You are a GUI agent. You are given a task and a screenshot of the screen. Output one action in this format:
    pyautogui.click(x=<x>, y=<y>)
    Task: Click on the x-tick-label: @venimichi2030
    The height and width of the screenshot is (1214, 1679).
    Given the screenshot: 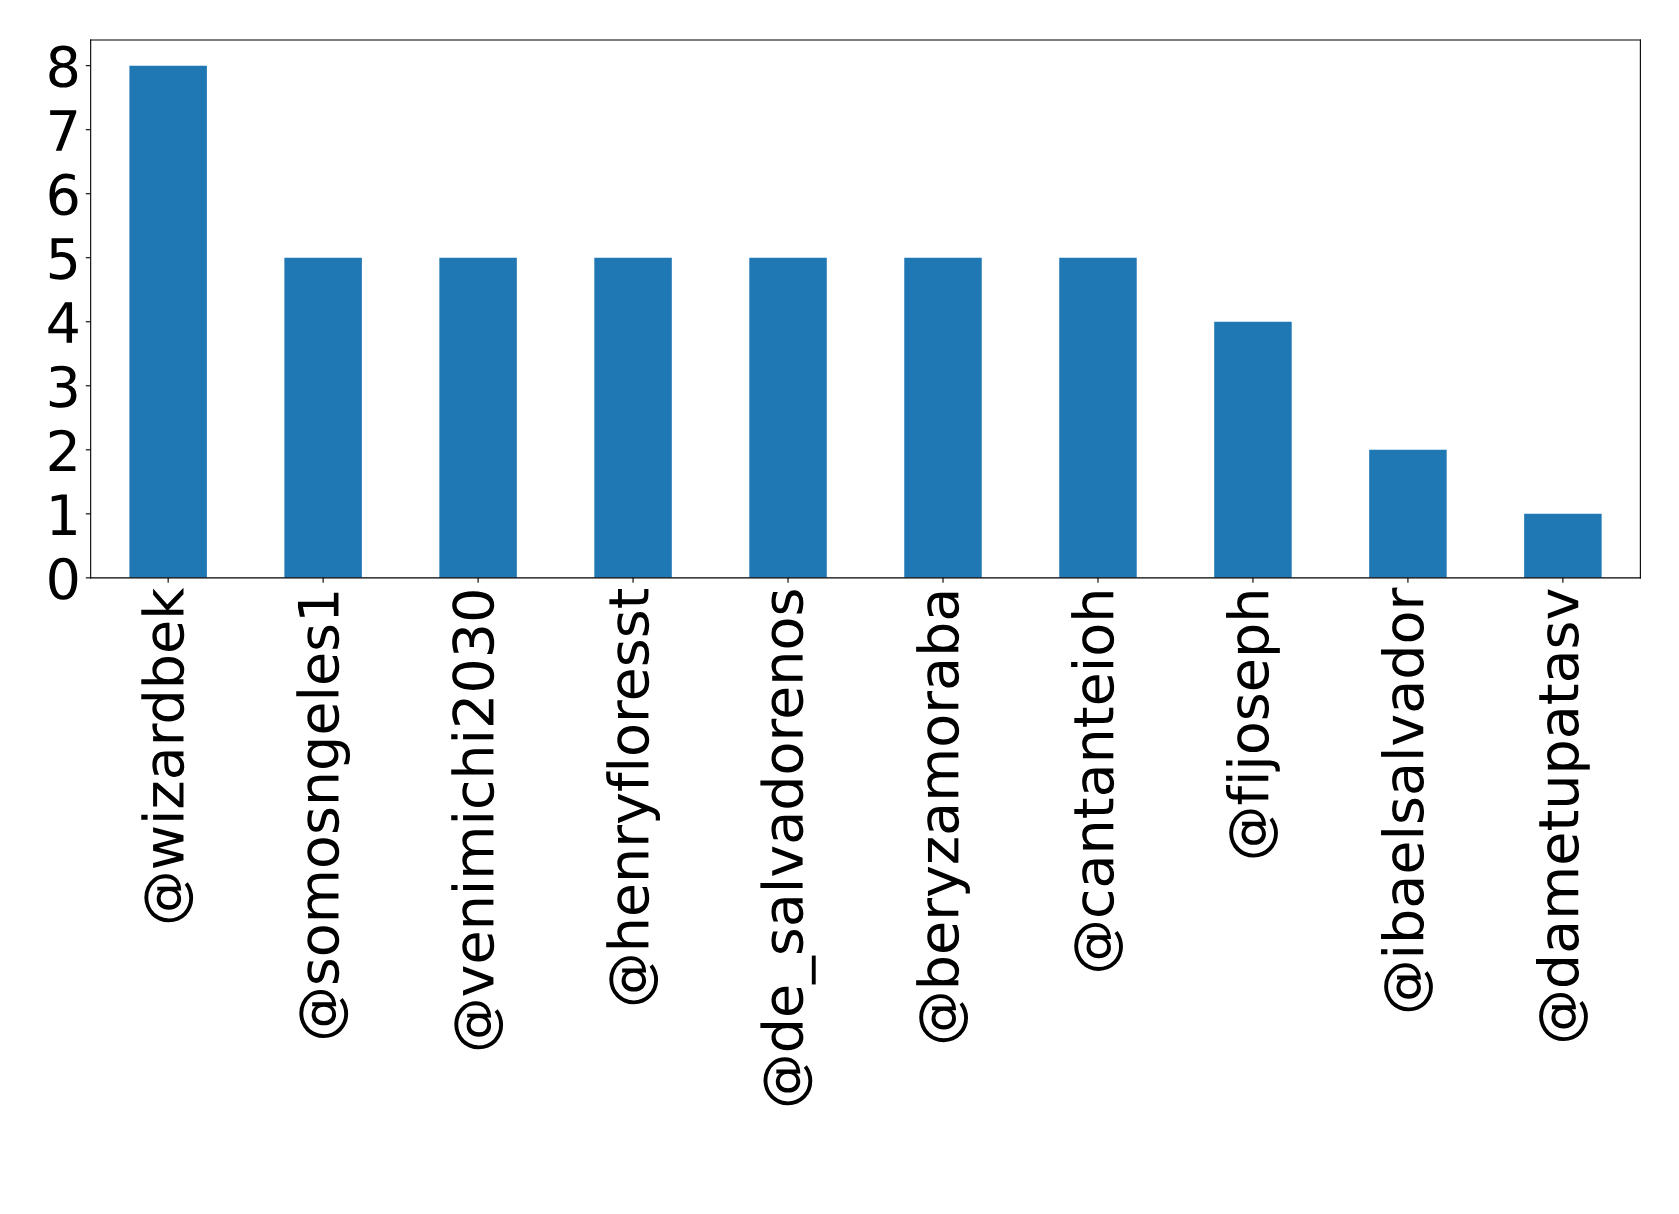 What is the action you would take?
    pyautogui.click(x=477, y=820)
    